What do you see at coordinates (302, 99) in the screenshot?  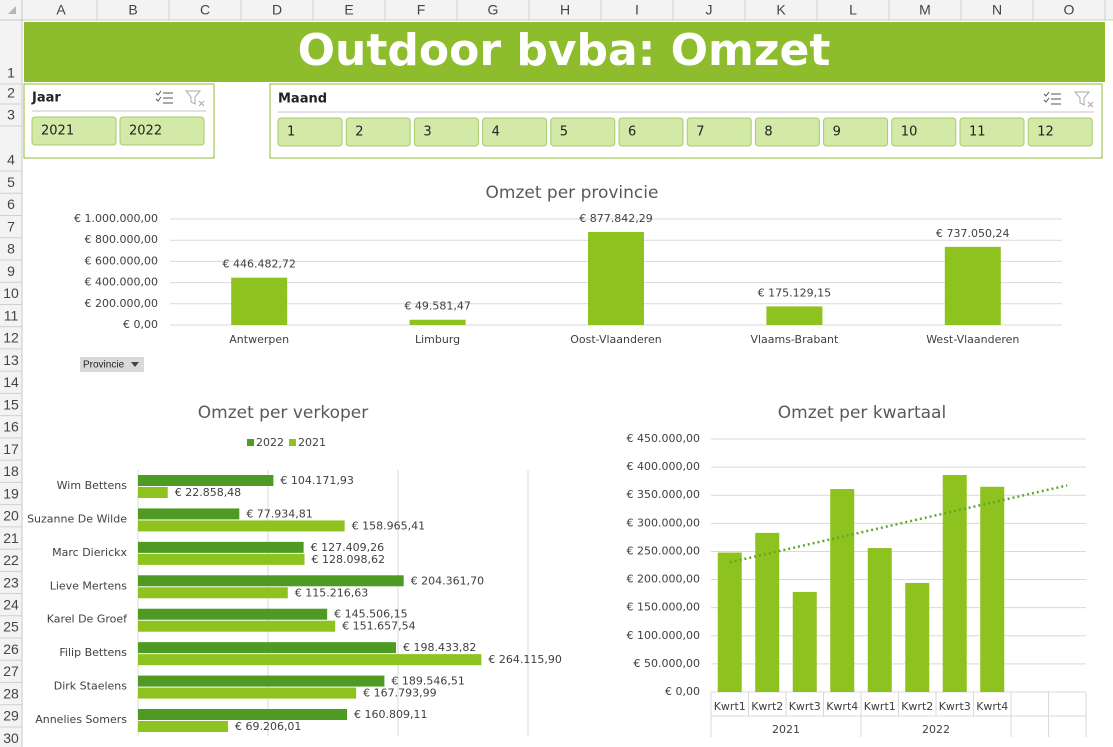 I see `slicer-title: Maand` at bounding box center [302, 99].